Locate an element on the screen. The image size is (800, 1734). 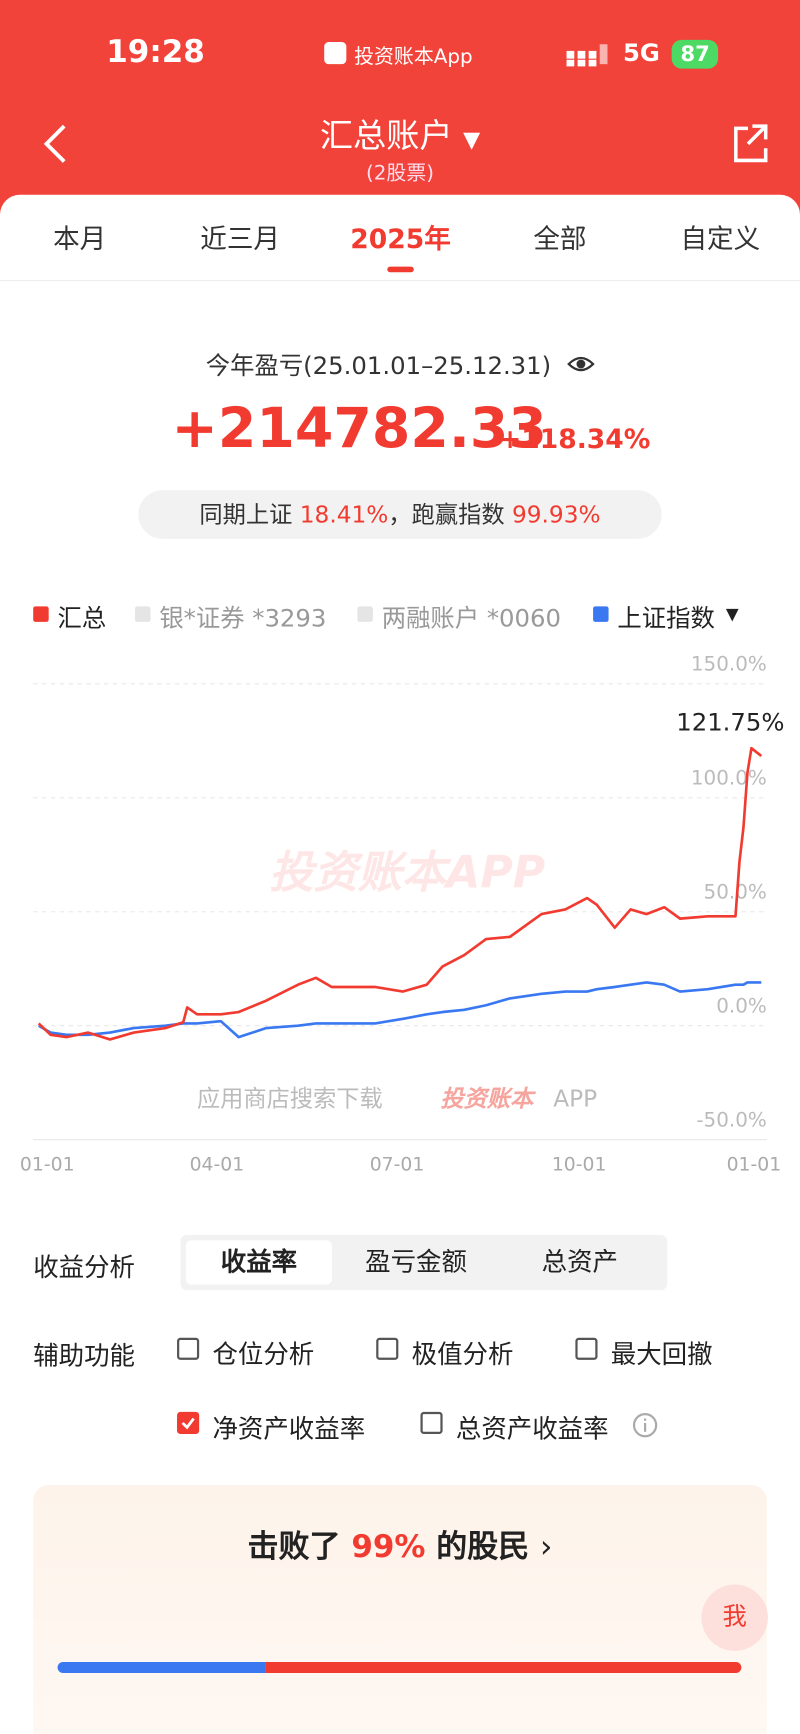
compare-pill: 同期上证 18.41%，跑赢指数 99.93% is located at coordinates (400, 514).